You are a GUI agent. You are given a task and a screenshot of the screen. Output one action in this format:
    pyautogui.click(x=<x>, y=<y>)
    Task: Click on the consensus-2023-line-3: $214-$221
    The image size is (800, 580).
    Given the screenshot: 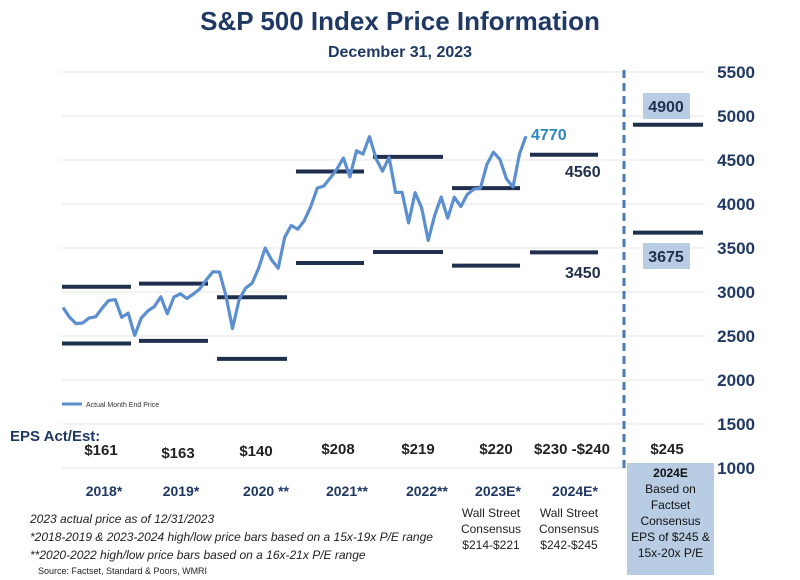 What is the action you would take?
    pyautogui.click(x=491, y=545)
    